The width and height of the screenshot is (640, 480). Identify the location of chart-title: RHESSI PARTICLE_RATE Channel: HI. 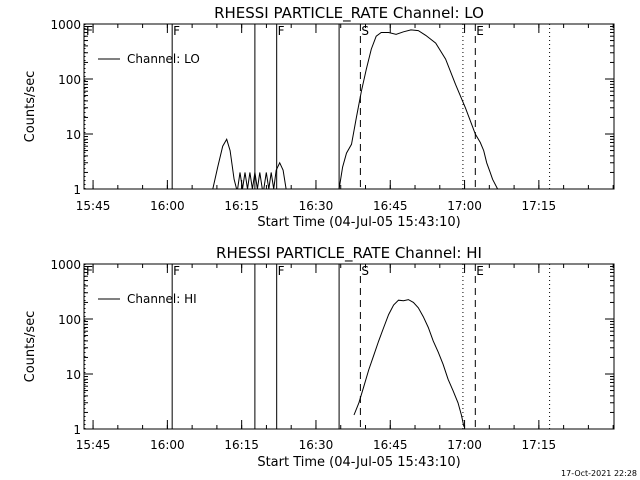
(349, 253).